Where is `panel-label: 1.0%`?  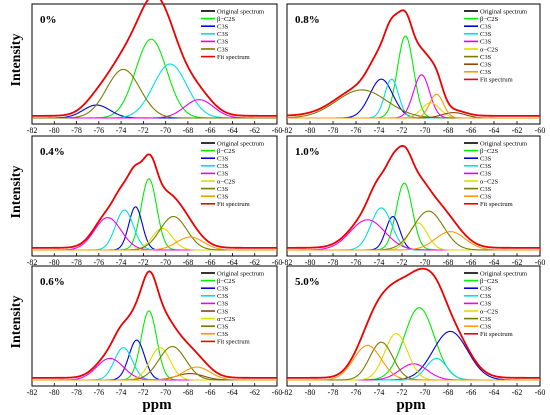
panel-label: 1.0% is located at coordinates (307, 152).